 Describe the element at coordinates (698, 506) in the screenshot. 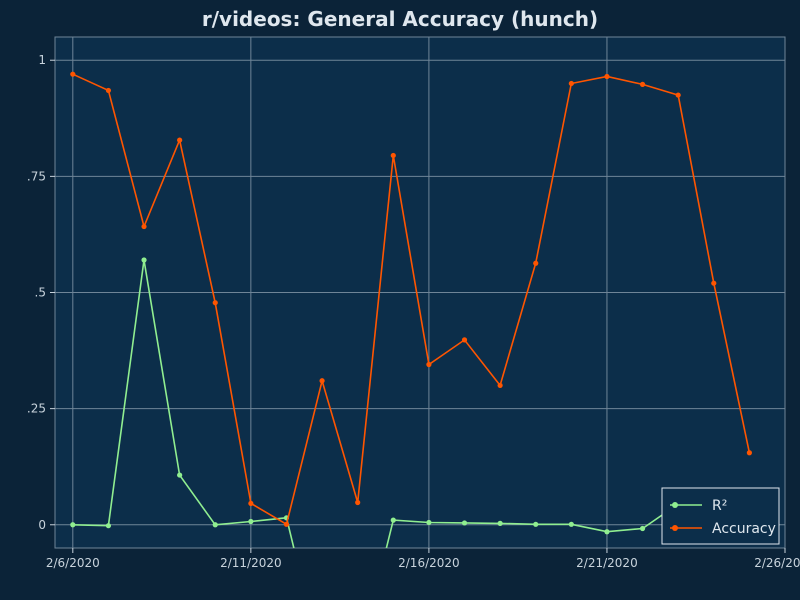

I see `legend-item-r-squared: R²` at that location.